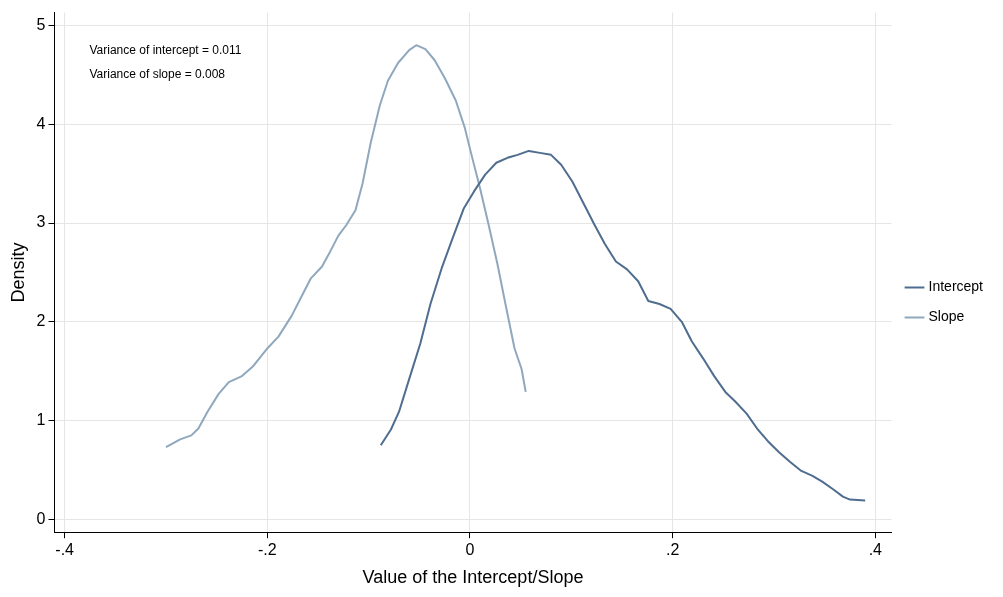  What do you see at coordinates (17, 272) in the screenshot?
I see `y-axis-title: Density` at bounding box center [17, 272].